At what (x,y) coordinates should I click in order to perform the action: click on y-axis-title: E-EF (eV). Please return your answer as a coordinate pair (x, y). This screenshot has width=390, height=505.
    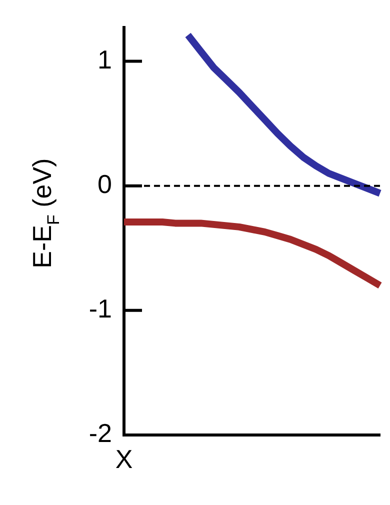
    Looking at the image, I should click on (45, 213).